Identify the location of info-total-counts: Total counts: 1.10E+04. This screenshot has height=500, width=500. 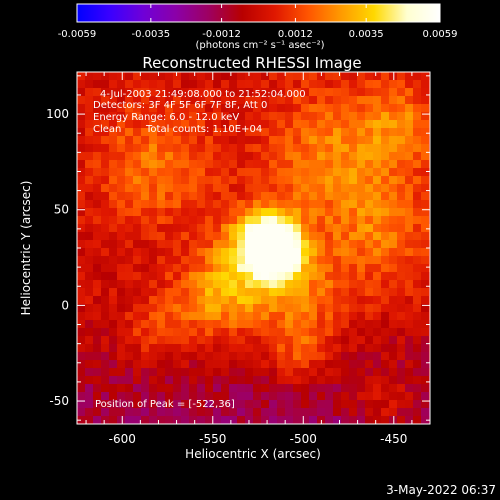
(203, 129).